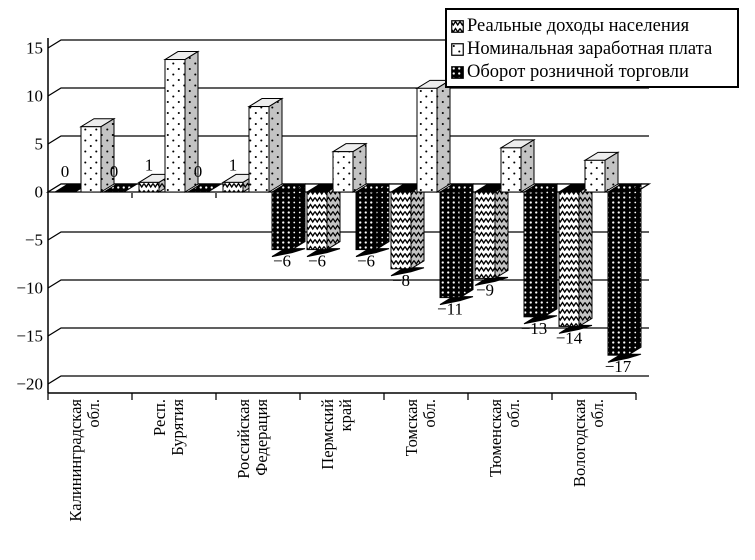  I want to click on y-axis-tick-label: 10, so click(34, 96).